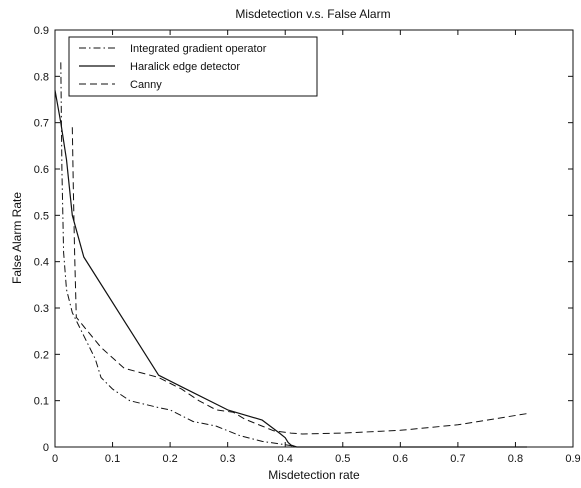 The height and width of the screenshot is (488, 581). I want to click on x-tick-label: 0.6, so click(400, 459).